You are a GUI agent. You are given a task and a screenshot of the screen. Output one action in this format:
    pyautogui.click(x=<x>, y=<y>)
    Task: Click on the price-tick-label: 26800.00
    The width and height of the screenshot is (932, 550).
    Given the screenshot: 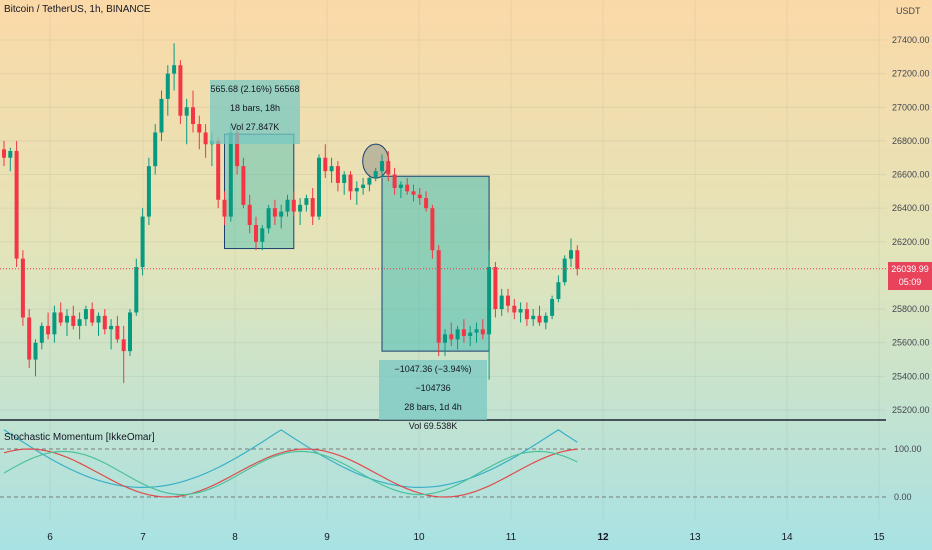 What is the action you would take?
    pyautogui.click(x=911, y=141)
    